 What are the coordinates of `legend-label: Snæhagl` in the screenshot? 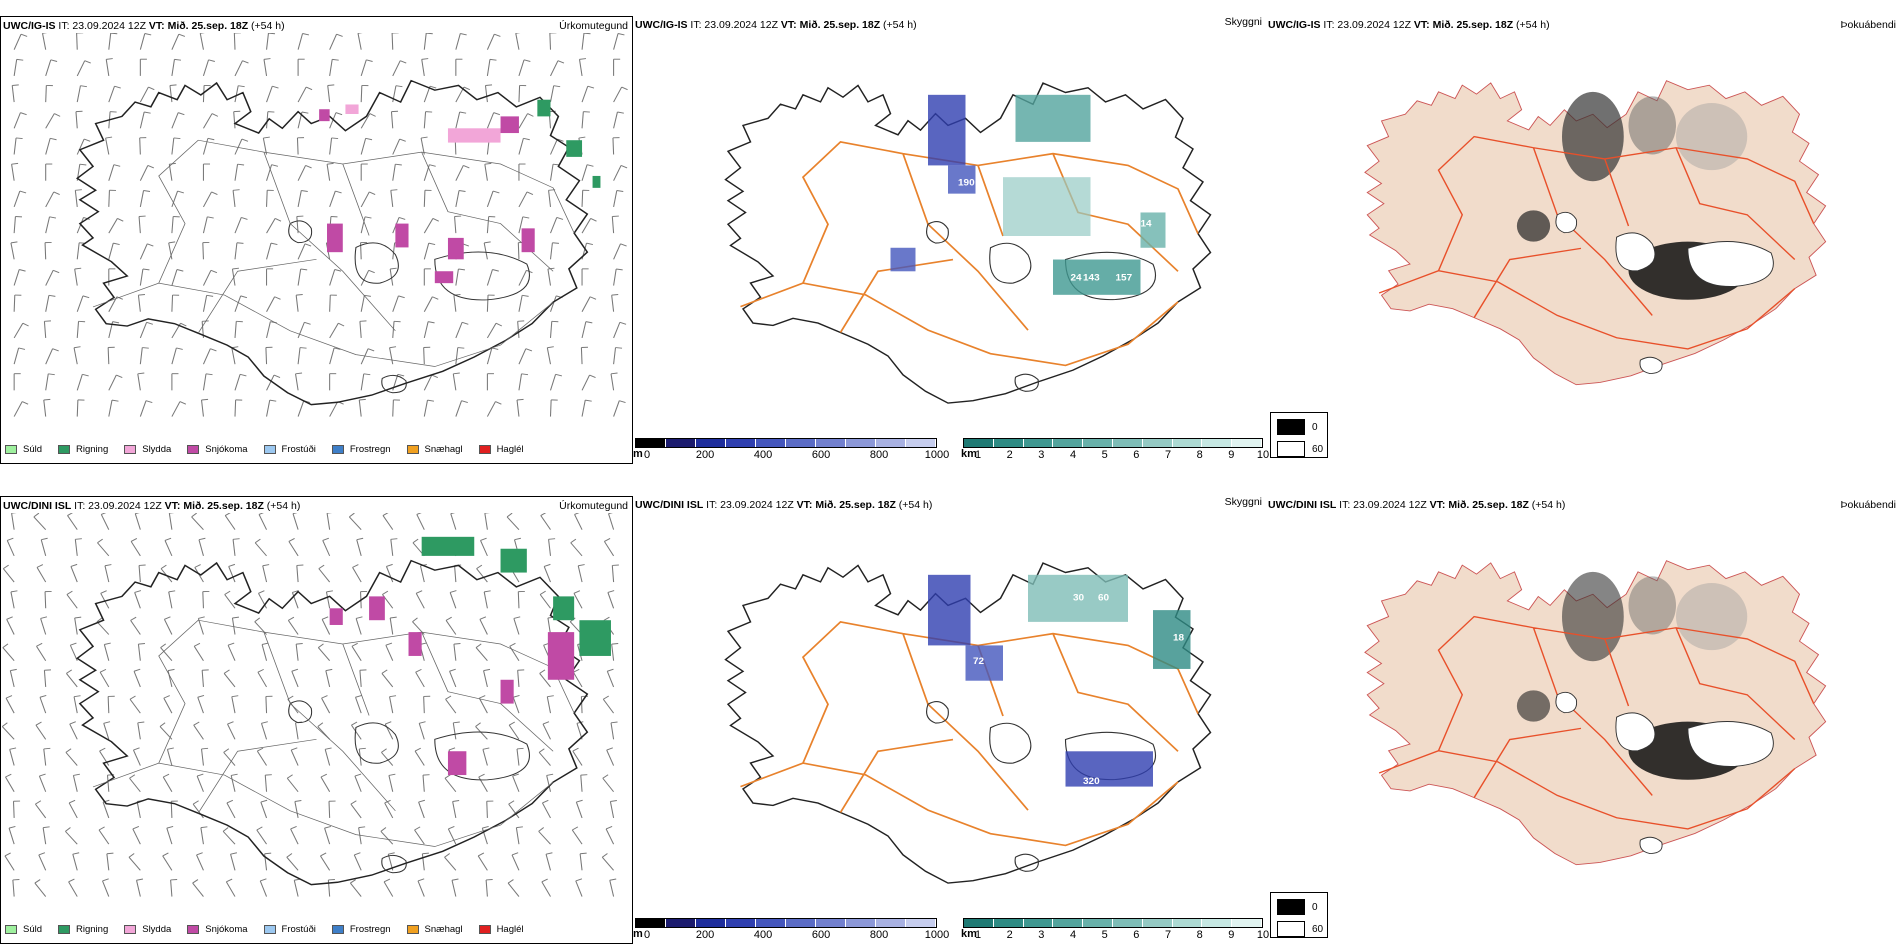 It's located at (443, 929).